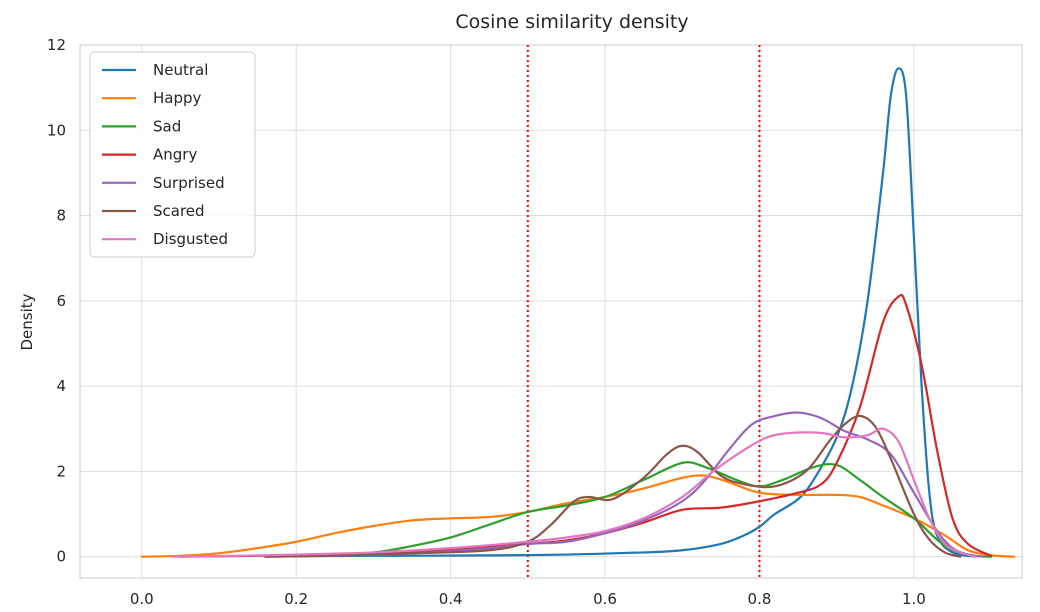  Describe the element at coordinates (180, 70) in the screenshot. I see `legend-label-neutral: Neutral` at that location.